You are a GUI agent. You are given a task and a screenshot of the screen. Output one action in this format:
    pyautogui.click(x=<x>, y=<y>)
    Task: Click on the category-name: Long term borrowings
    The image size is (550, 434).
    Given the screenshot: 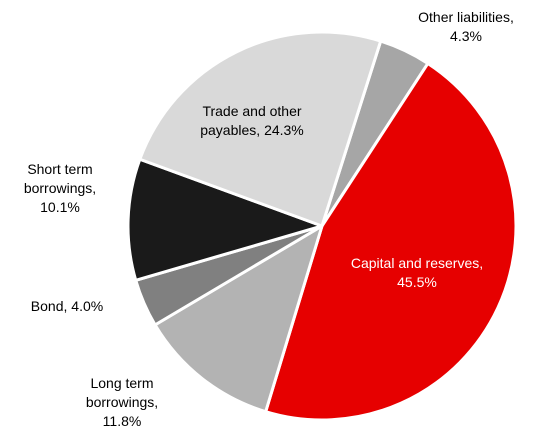 What is the action you would take?
    pyautogui.click(x=120, y=392)
    